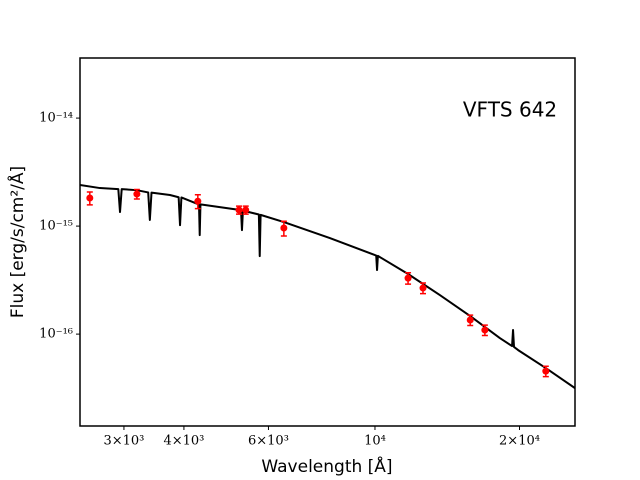 This screenshot has width=640, height=480. I want to click on x-tick-label: 6×10³, so click(268, 441).